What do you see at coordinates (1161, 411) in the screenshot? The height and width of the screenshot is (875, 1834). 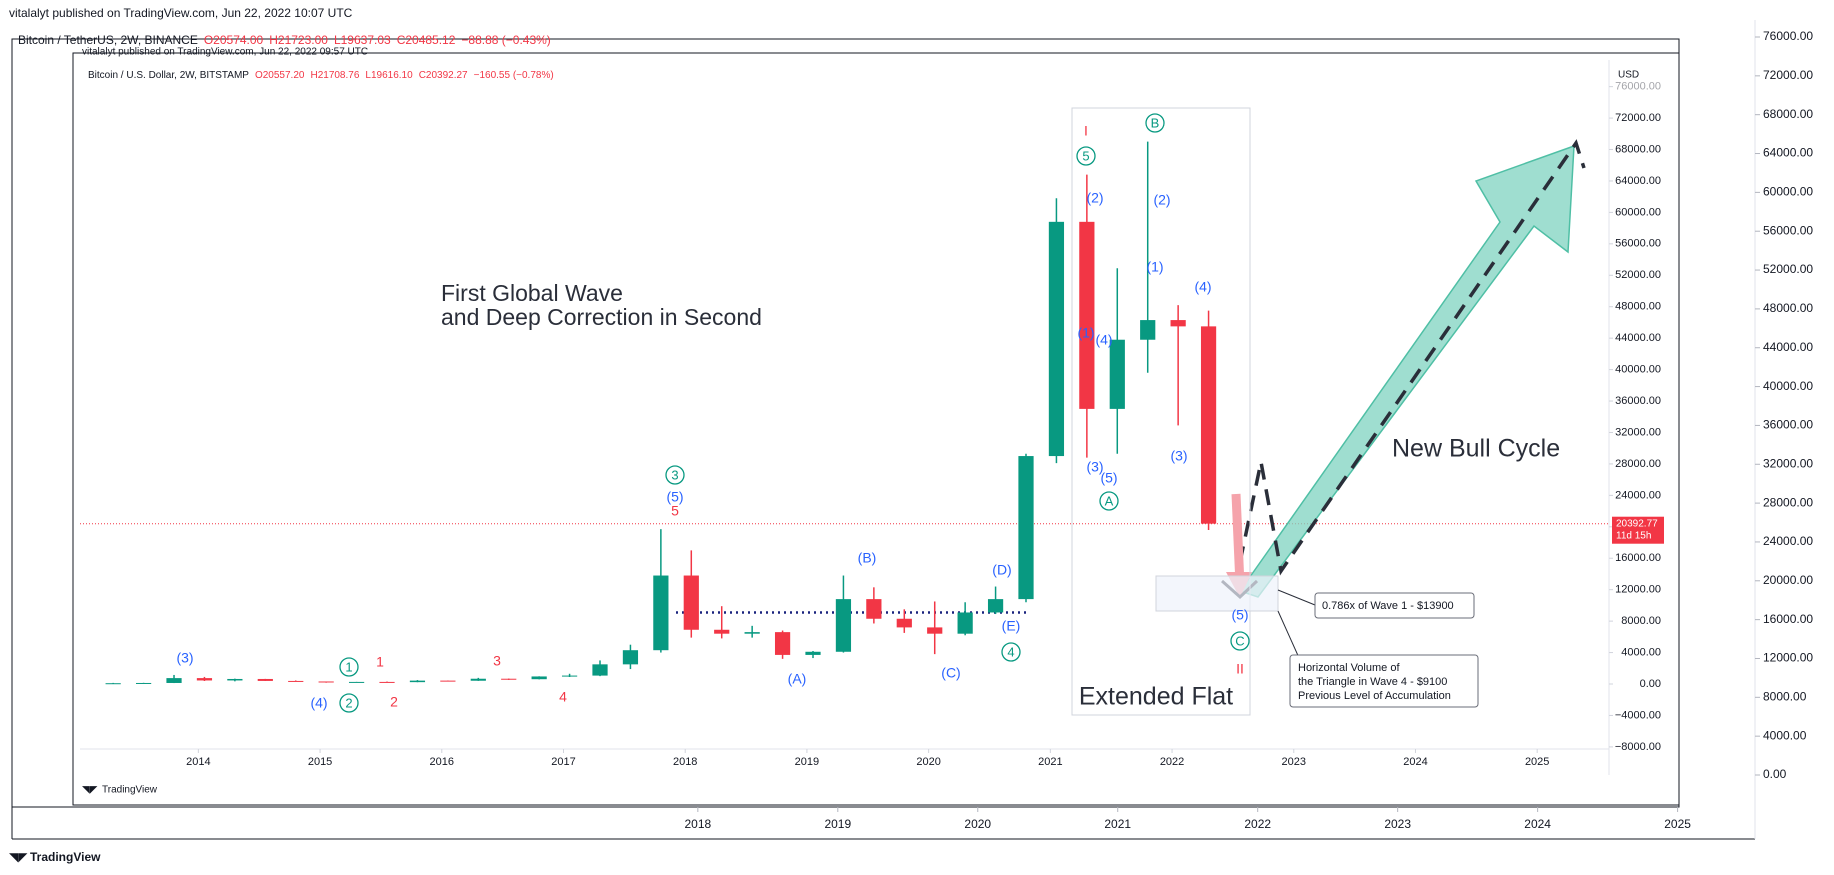 I see `extended-flat-box` at bounding box center [1161, 411].